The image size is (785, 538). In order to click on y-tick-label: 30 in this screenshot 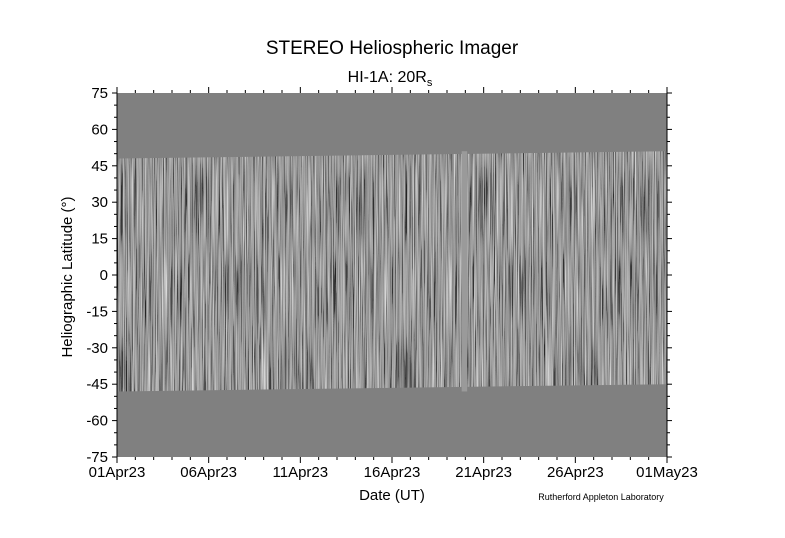, I will do `click(99, 202)`.